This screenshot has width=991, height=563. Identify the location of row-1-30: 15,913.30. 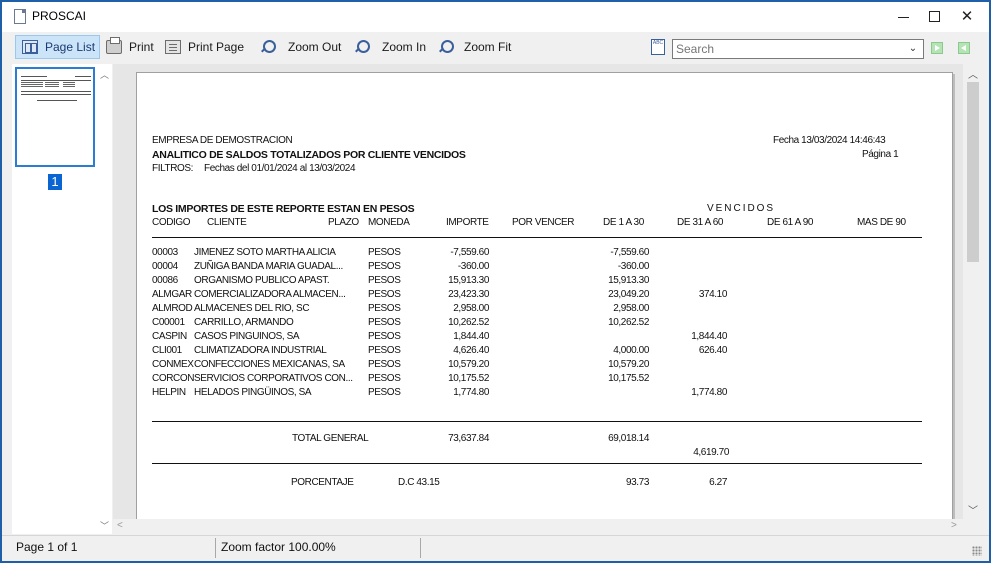
(628, 280).